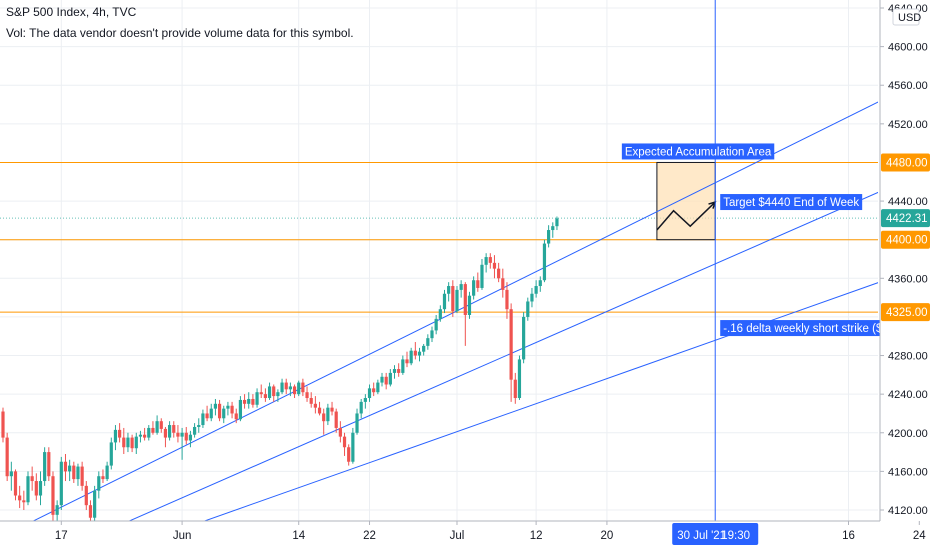  Describe the element at coordinates (457, 536) in the screenshot. I see `time-tick-label: Jul` at that location.